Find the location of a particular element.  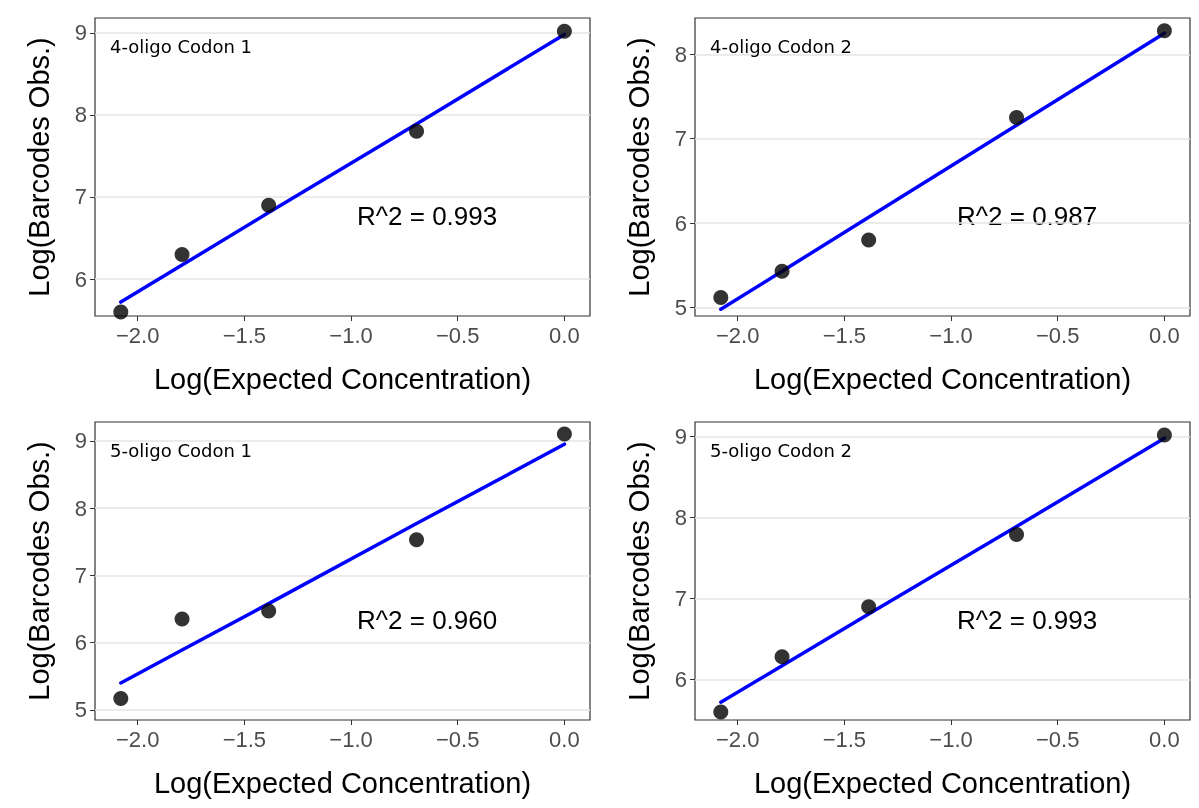

text: 5-oligo Codon 2 is located at coordinates (780, 450).